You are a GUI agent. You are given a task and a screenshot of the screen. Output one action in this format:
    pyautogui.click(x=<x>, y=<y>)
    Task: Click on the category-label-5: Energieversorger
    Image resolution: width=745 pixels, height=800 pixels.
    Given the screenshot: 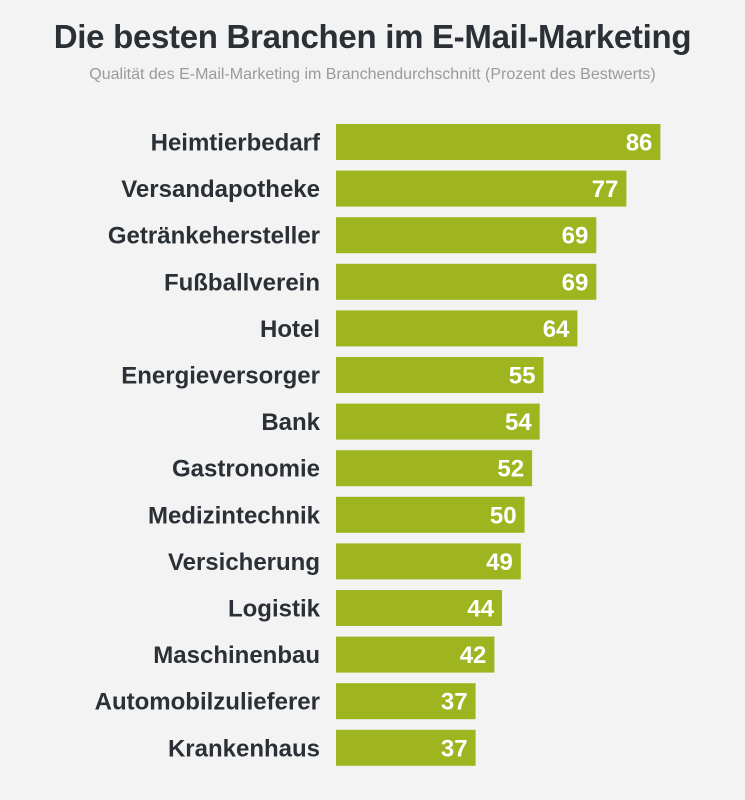 What is the action you would take?
    pyautogui.click(x=220, y=376)
    